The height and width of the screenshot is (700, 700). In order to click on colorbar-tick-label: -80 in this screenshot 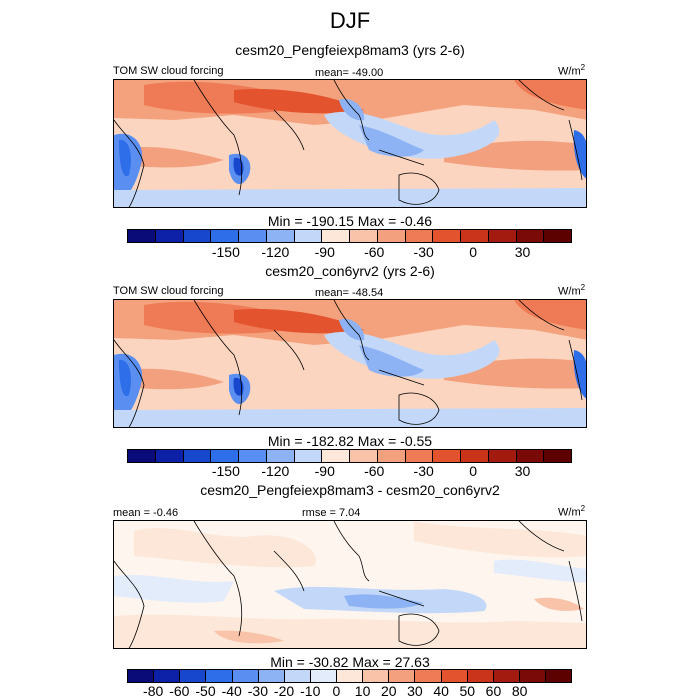, I will do `click(153, 691)`.